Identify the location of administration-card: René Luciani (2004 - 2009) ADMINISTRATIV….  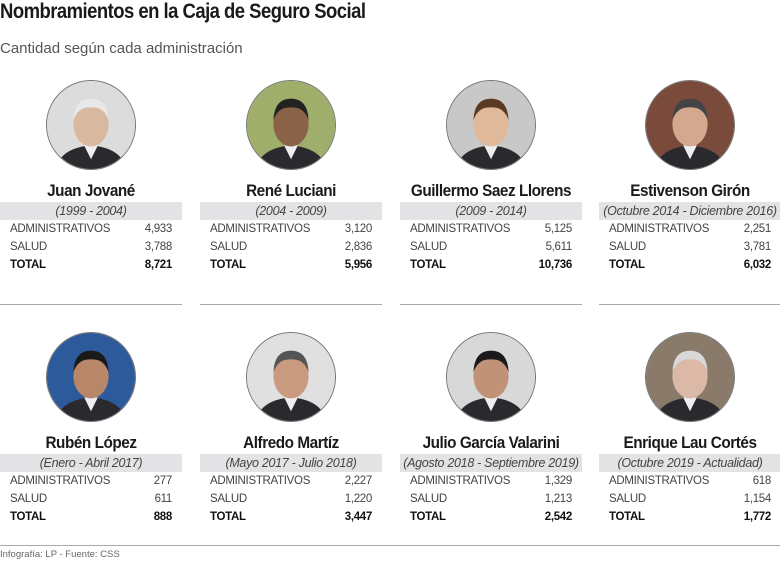
(291, 195).